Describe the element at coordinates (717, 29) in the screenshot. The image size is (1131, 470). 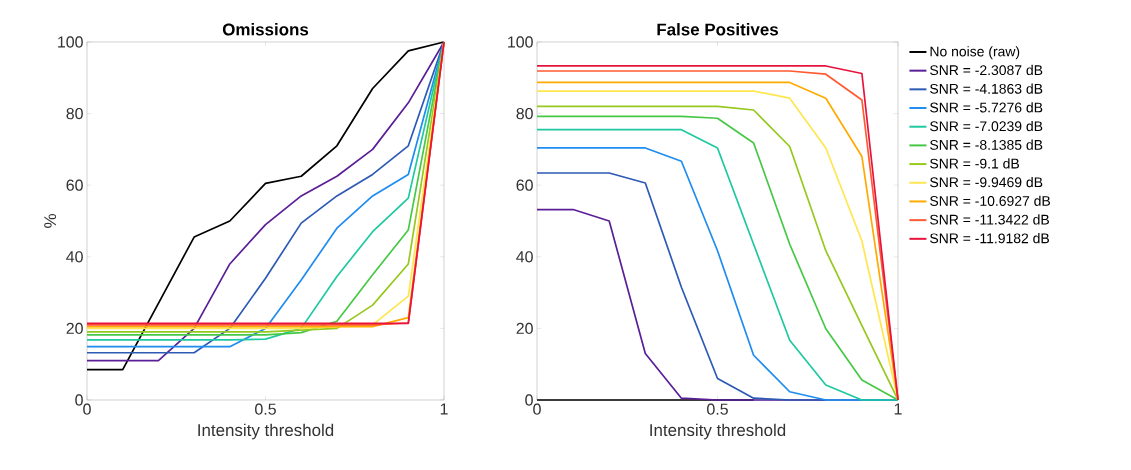
I see `chart-title: False Positives` at that location.